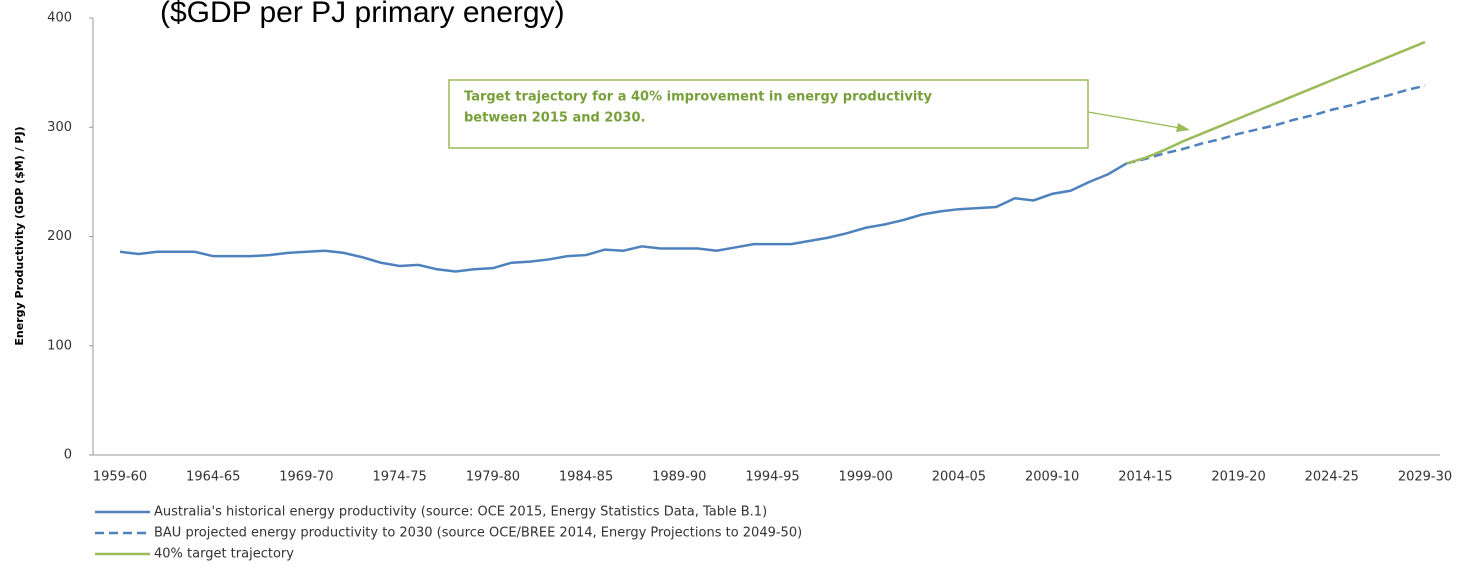 This screenshot has width=1464, height=569. What do you see at coordinates (19, 235) in the screenshot?
I see `y-axis-label: Energy Productivity (GDP ($M) / PJ)` at bounding box center [19, 235].